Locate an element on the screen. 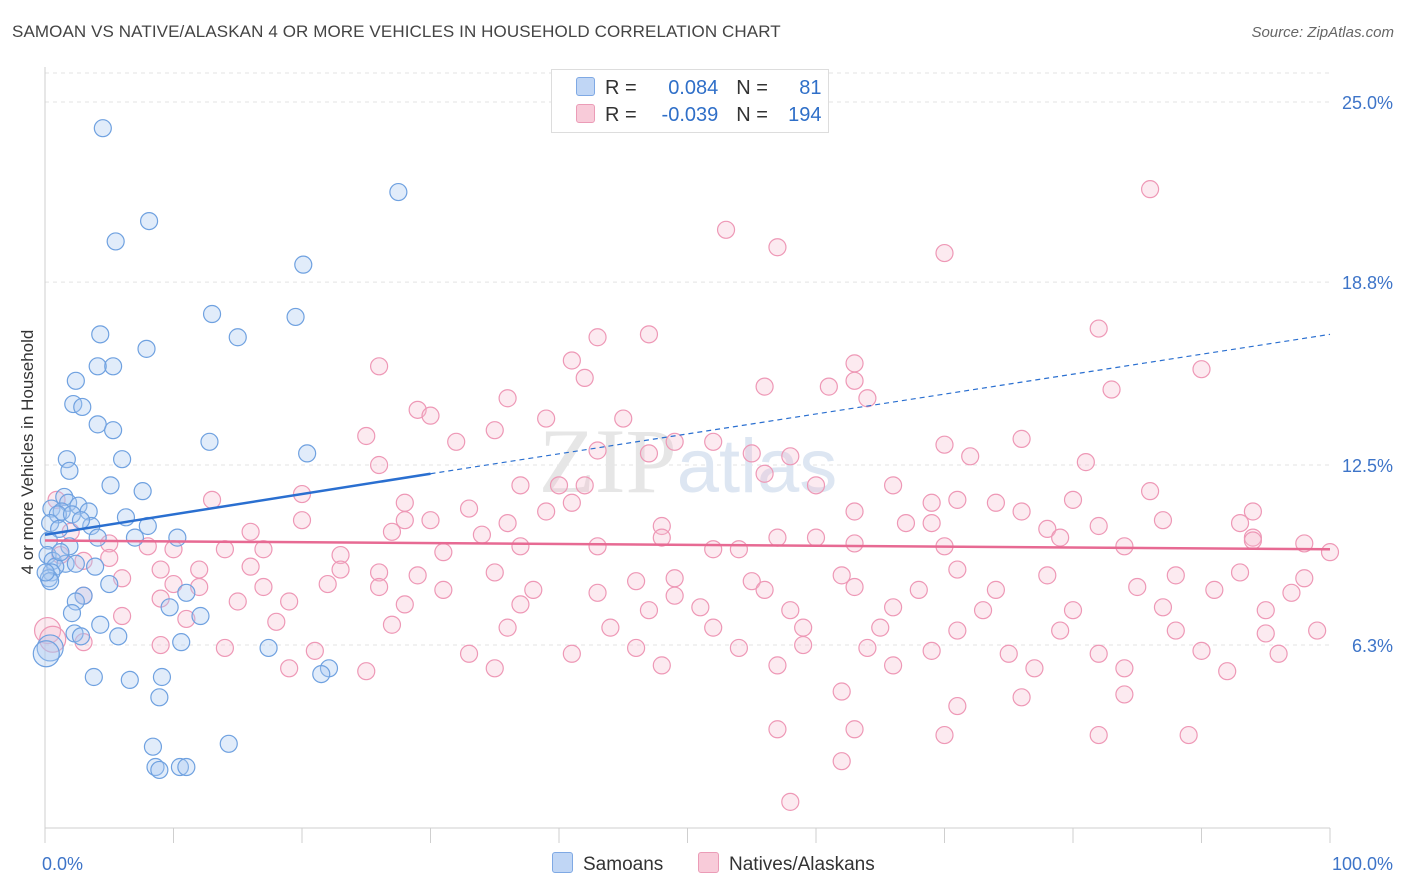 This screenshot has height=892, width=1406. samoans-legend-swatch is located at coordinates (562, 862).